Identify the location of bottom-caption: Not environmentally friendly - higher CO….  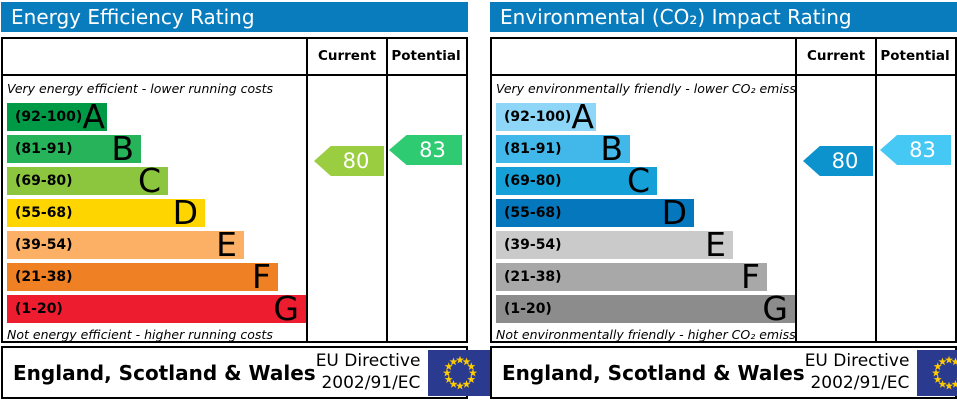
(645, 334).